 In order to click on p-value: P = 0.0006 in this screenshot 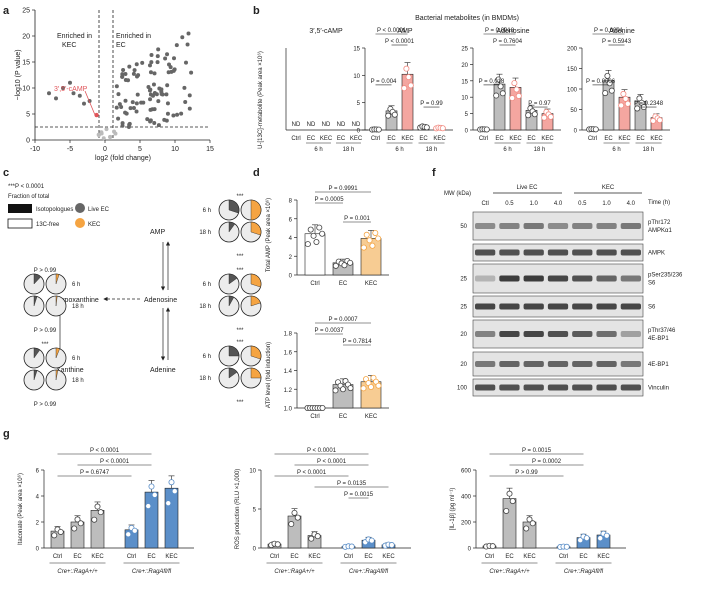, I will do `click(601, 82)`.